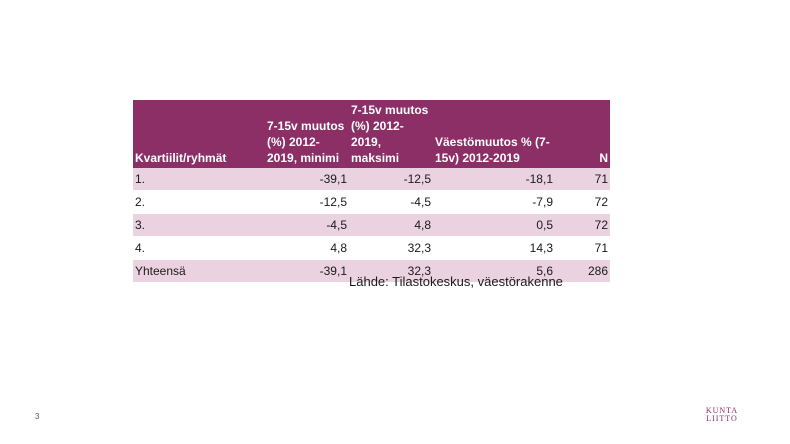 Image resolution: width=790 pixels, height=444 pixels. Describe the element at coordinates (722, 418) in the screenshot. I see `logo-line-2: LIITTO` at that location.